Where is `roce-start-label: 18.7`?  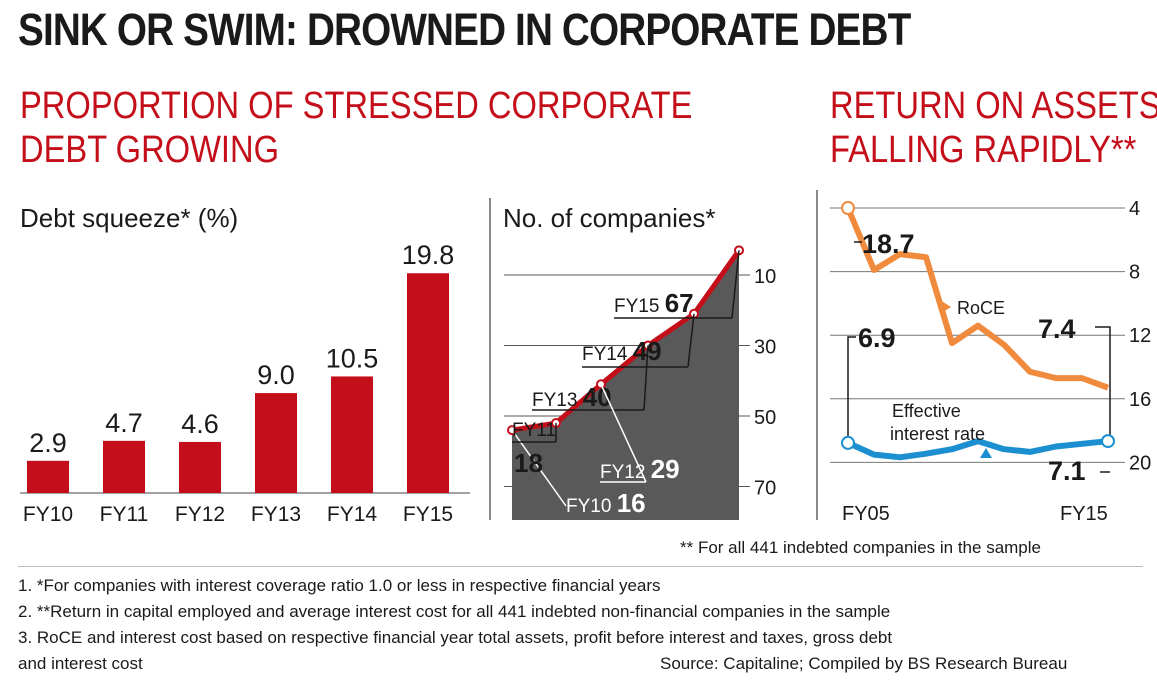 roce-start-label: 18.7 is located at coordinates (888, 244).